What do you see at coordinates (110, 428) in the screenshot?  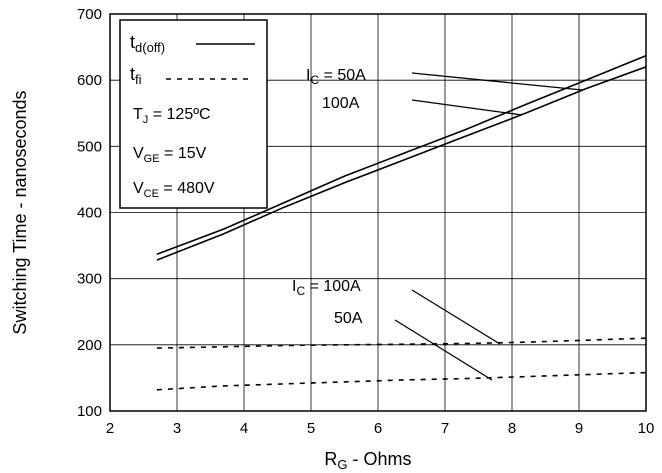 I see `x-tick-label: 2` at bounding box center [110, 428].